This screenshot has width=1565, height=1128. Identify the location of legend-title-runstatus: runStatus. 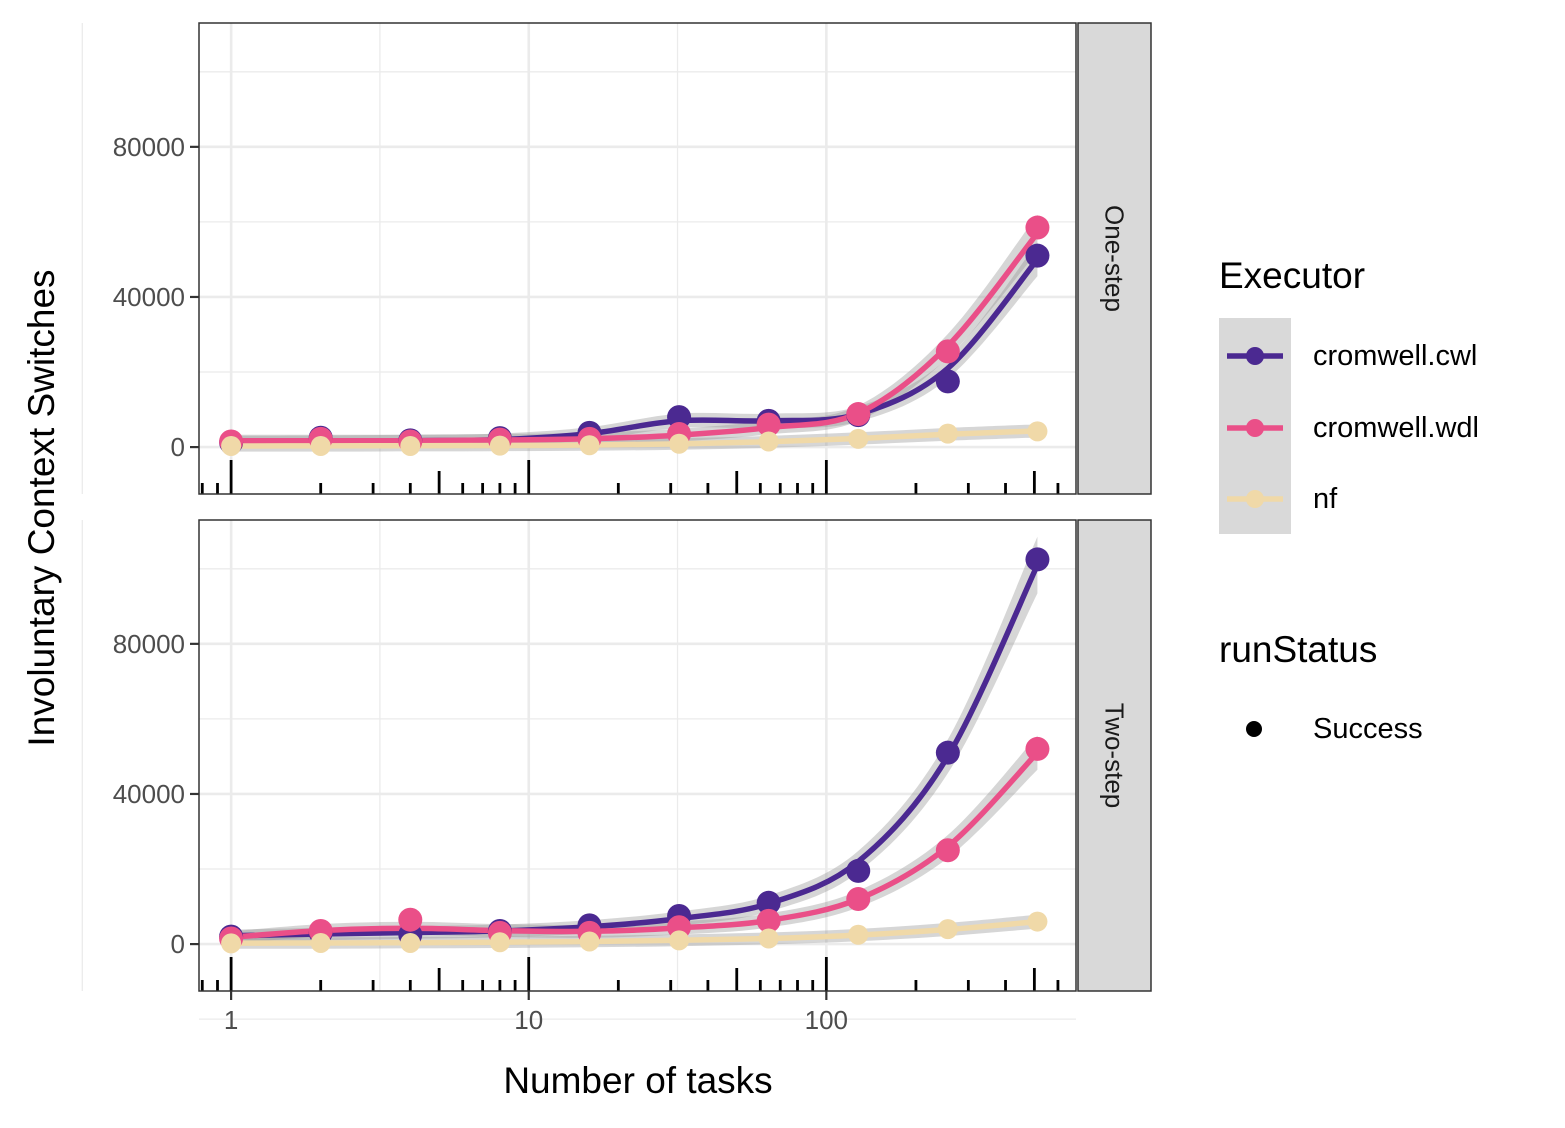
(1298, 649).